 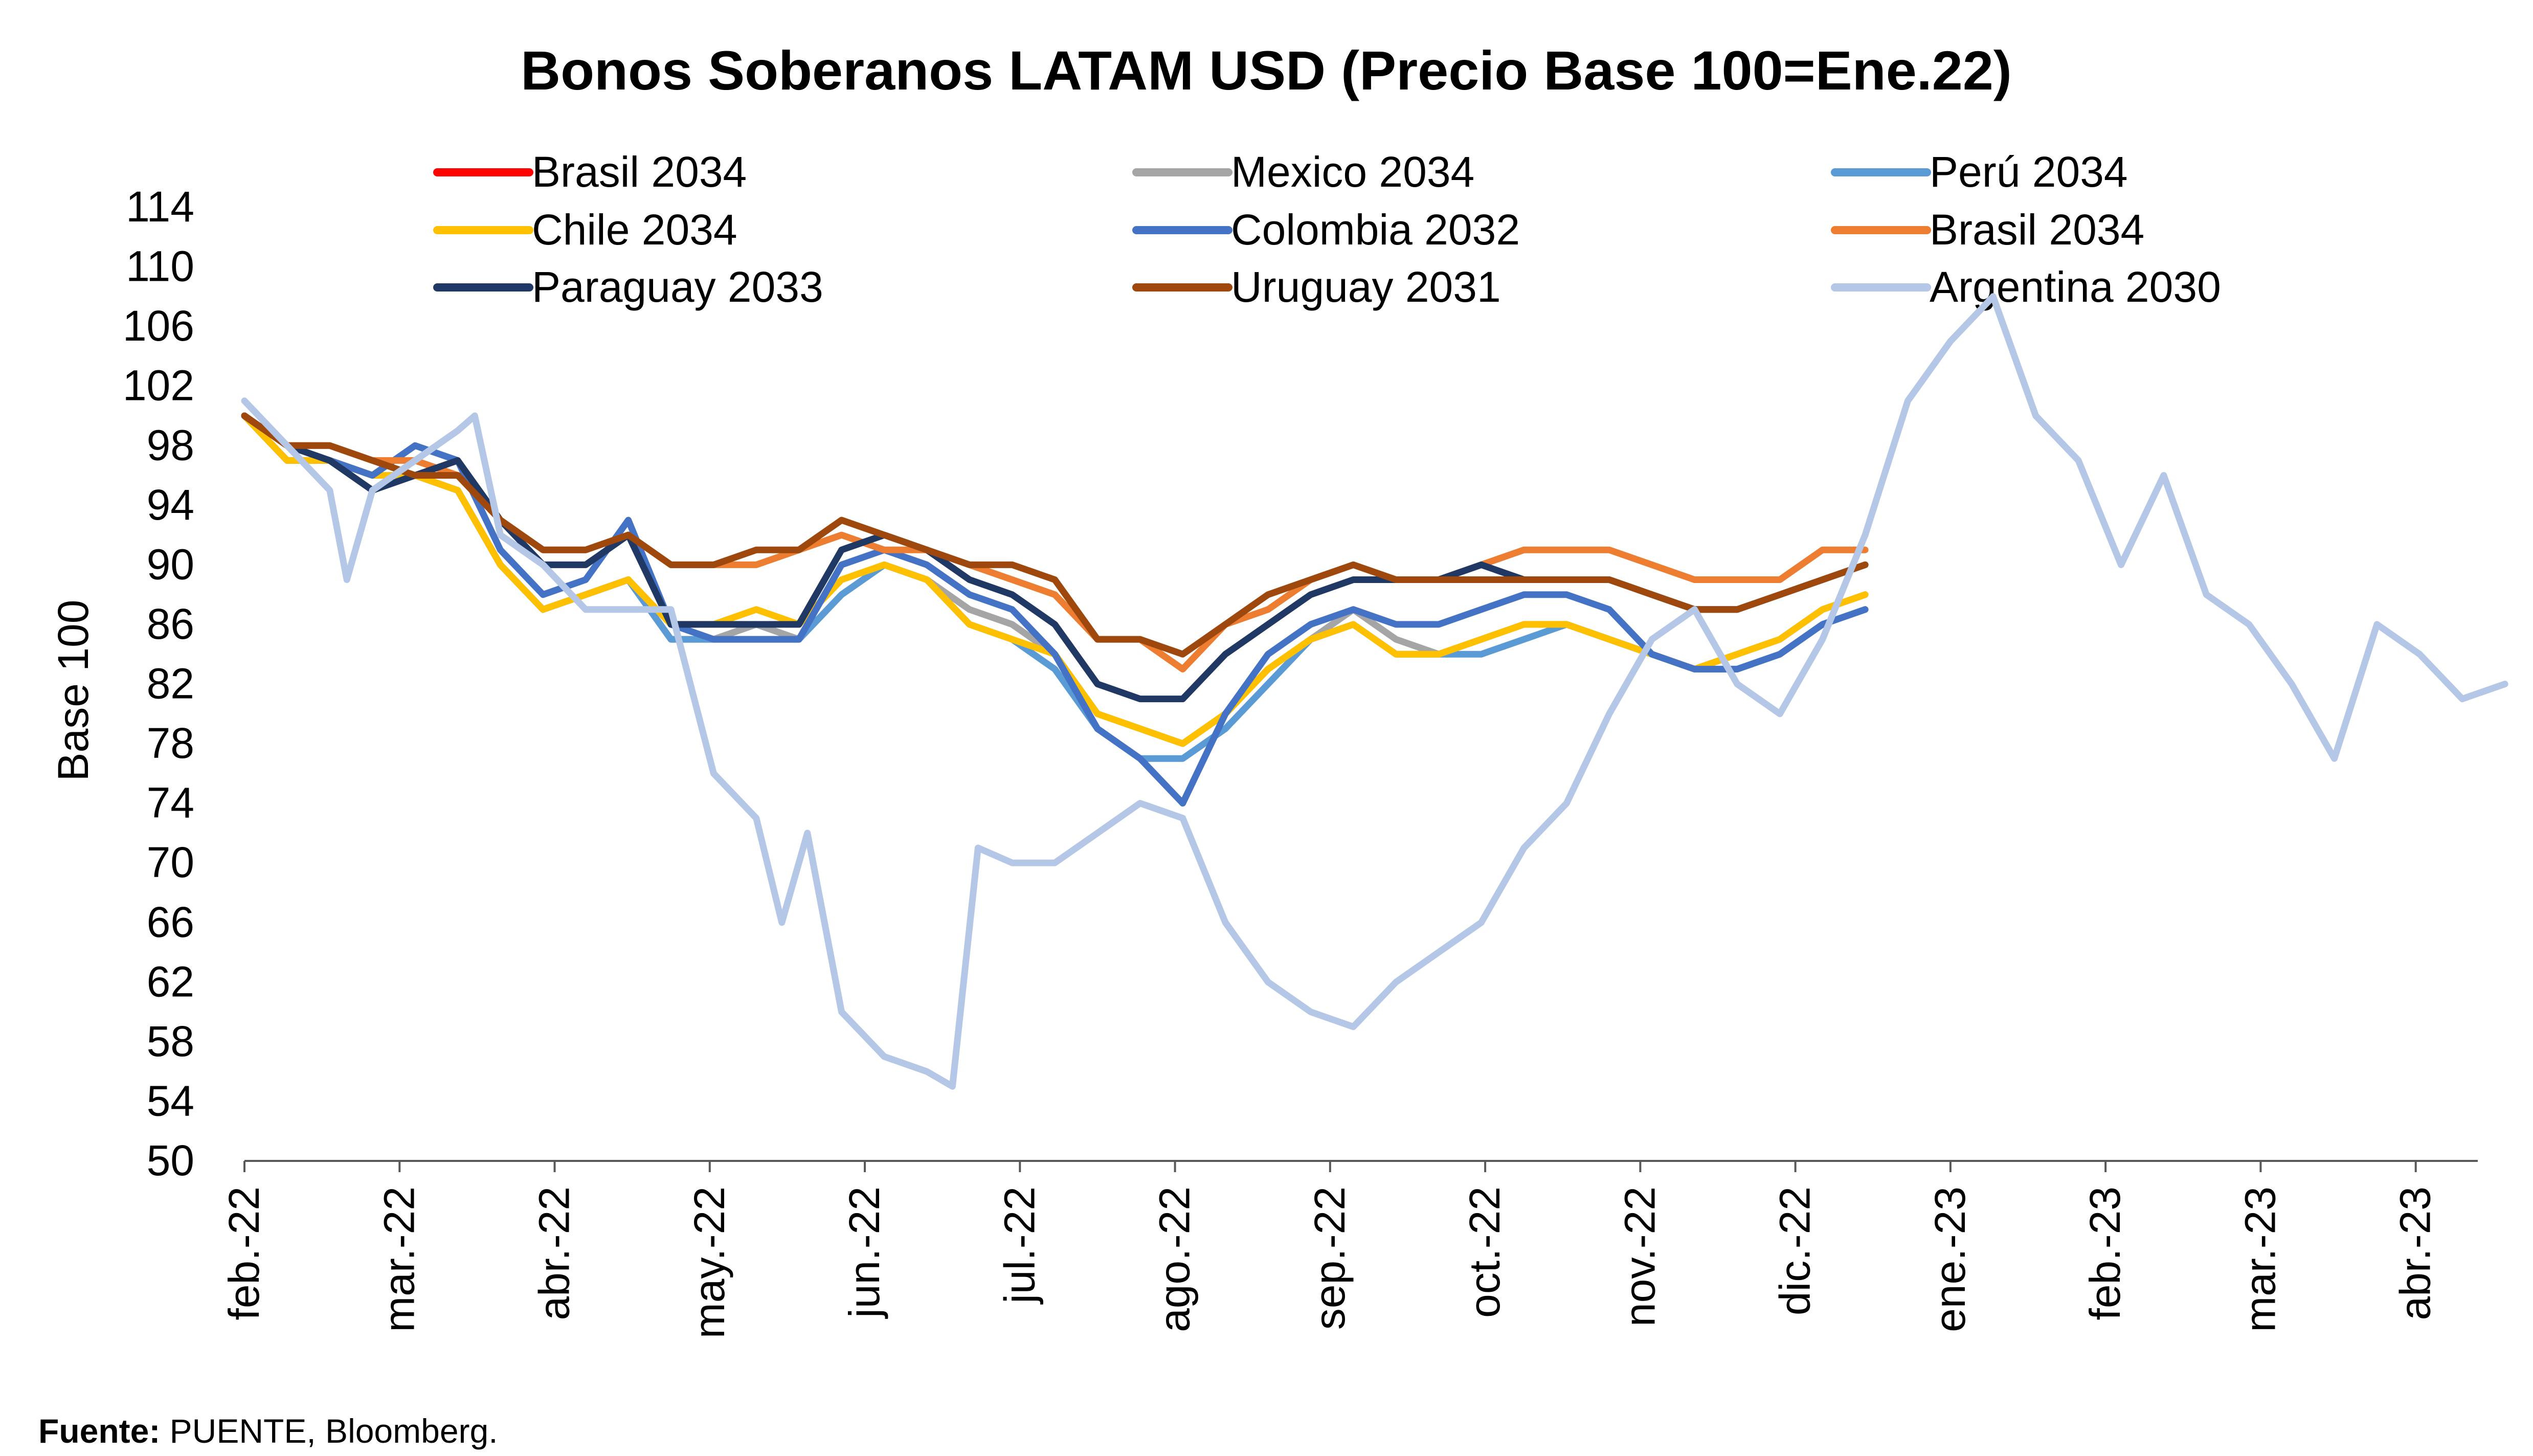 I want to click on y-axis: 50 54 58 62 66 70 74 78 82 86 90 94 98 102 106 110 114, so click(x=158, y=683).